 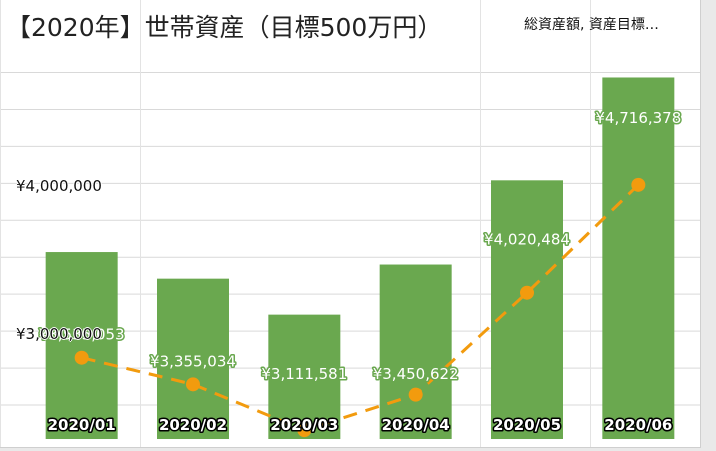 I want to click on x-tick-label: 2020/03, so click(x=304, y=425).